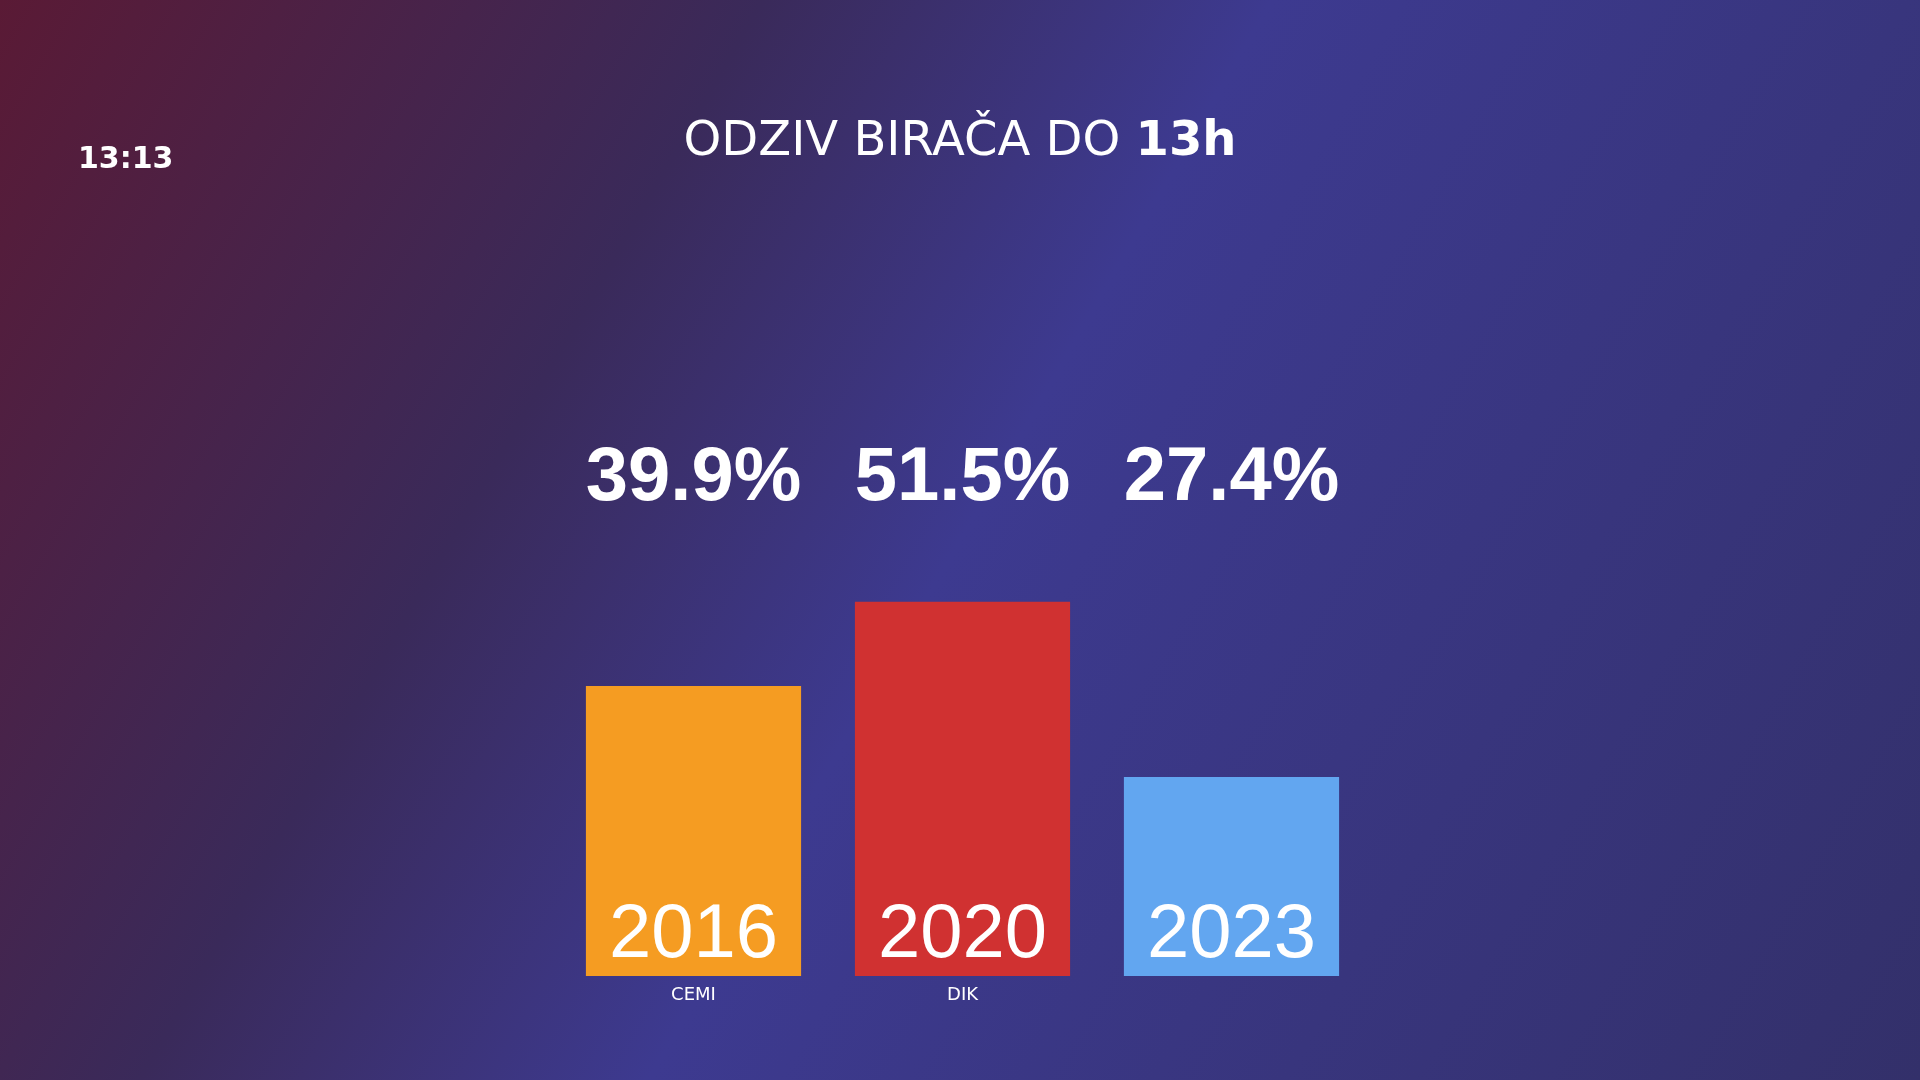 This screenshot has width=1920, height=1080. I want to click on text: 13:13, so click(126, 157).